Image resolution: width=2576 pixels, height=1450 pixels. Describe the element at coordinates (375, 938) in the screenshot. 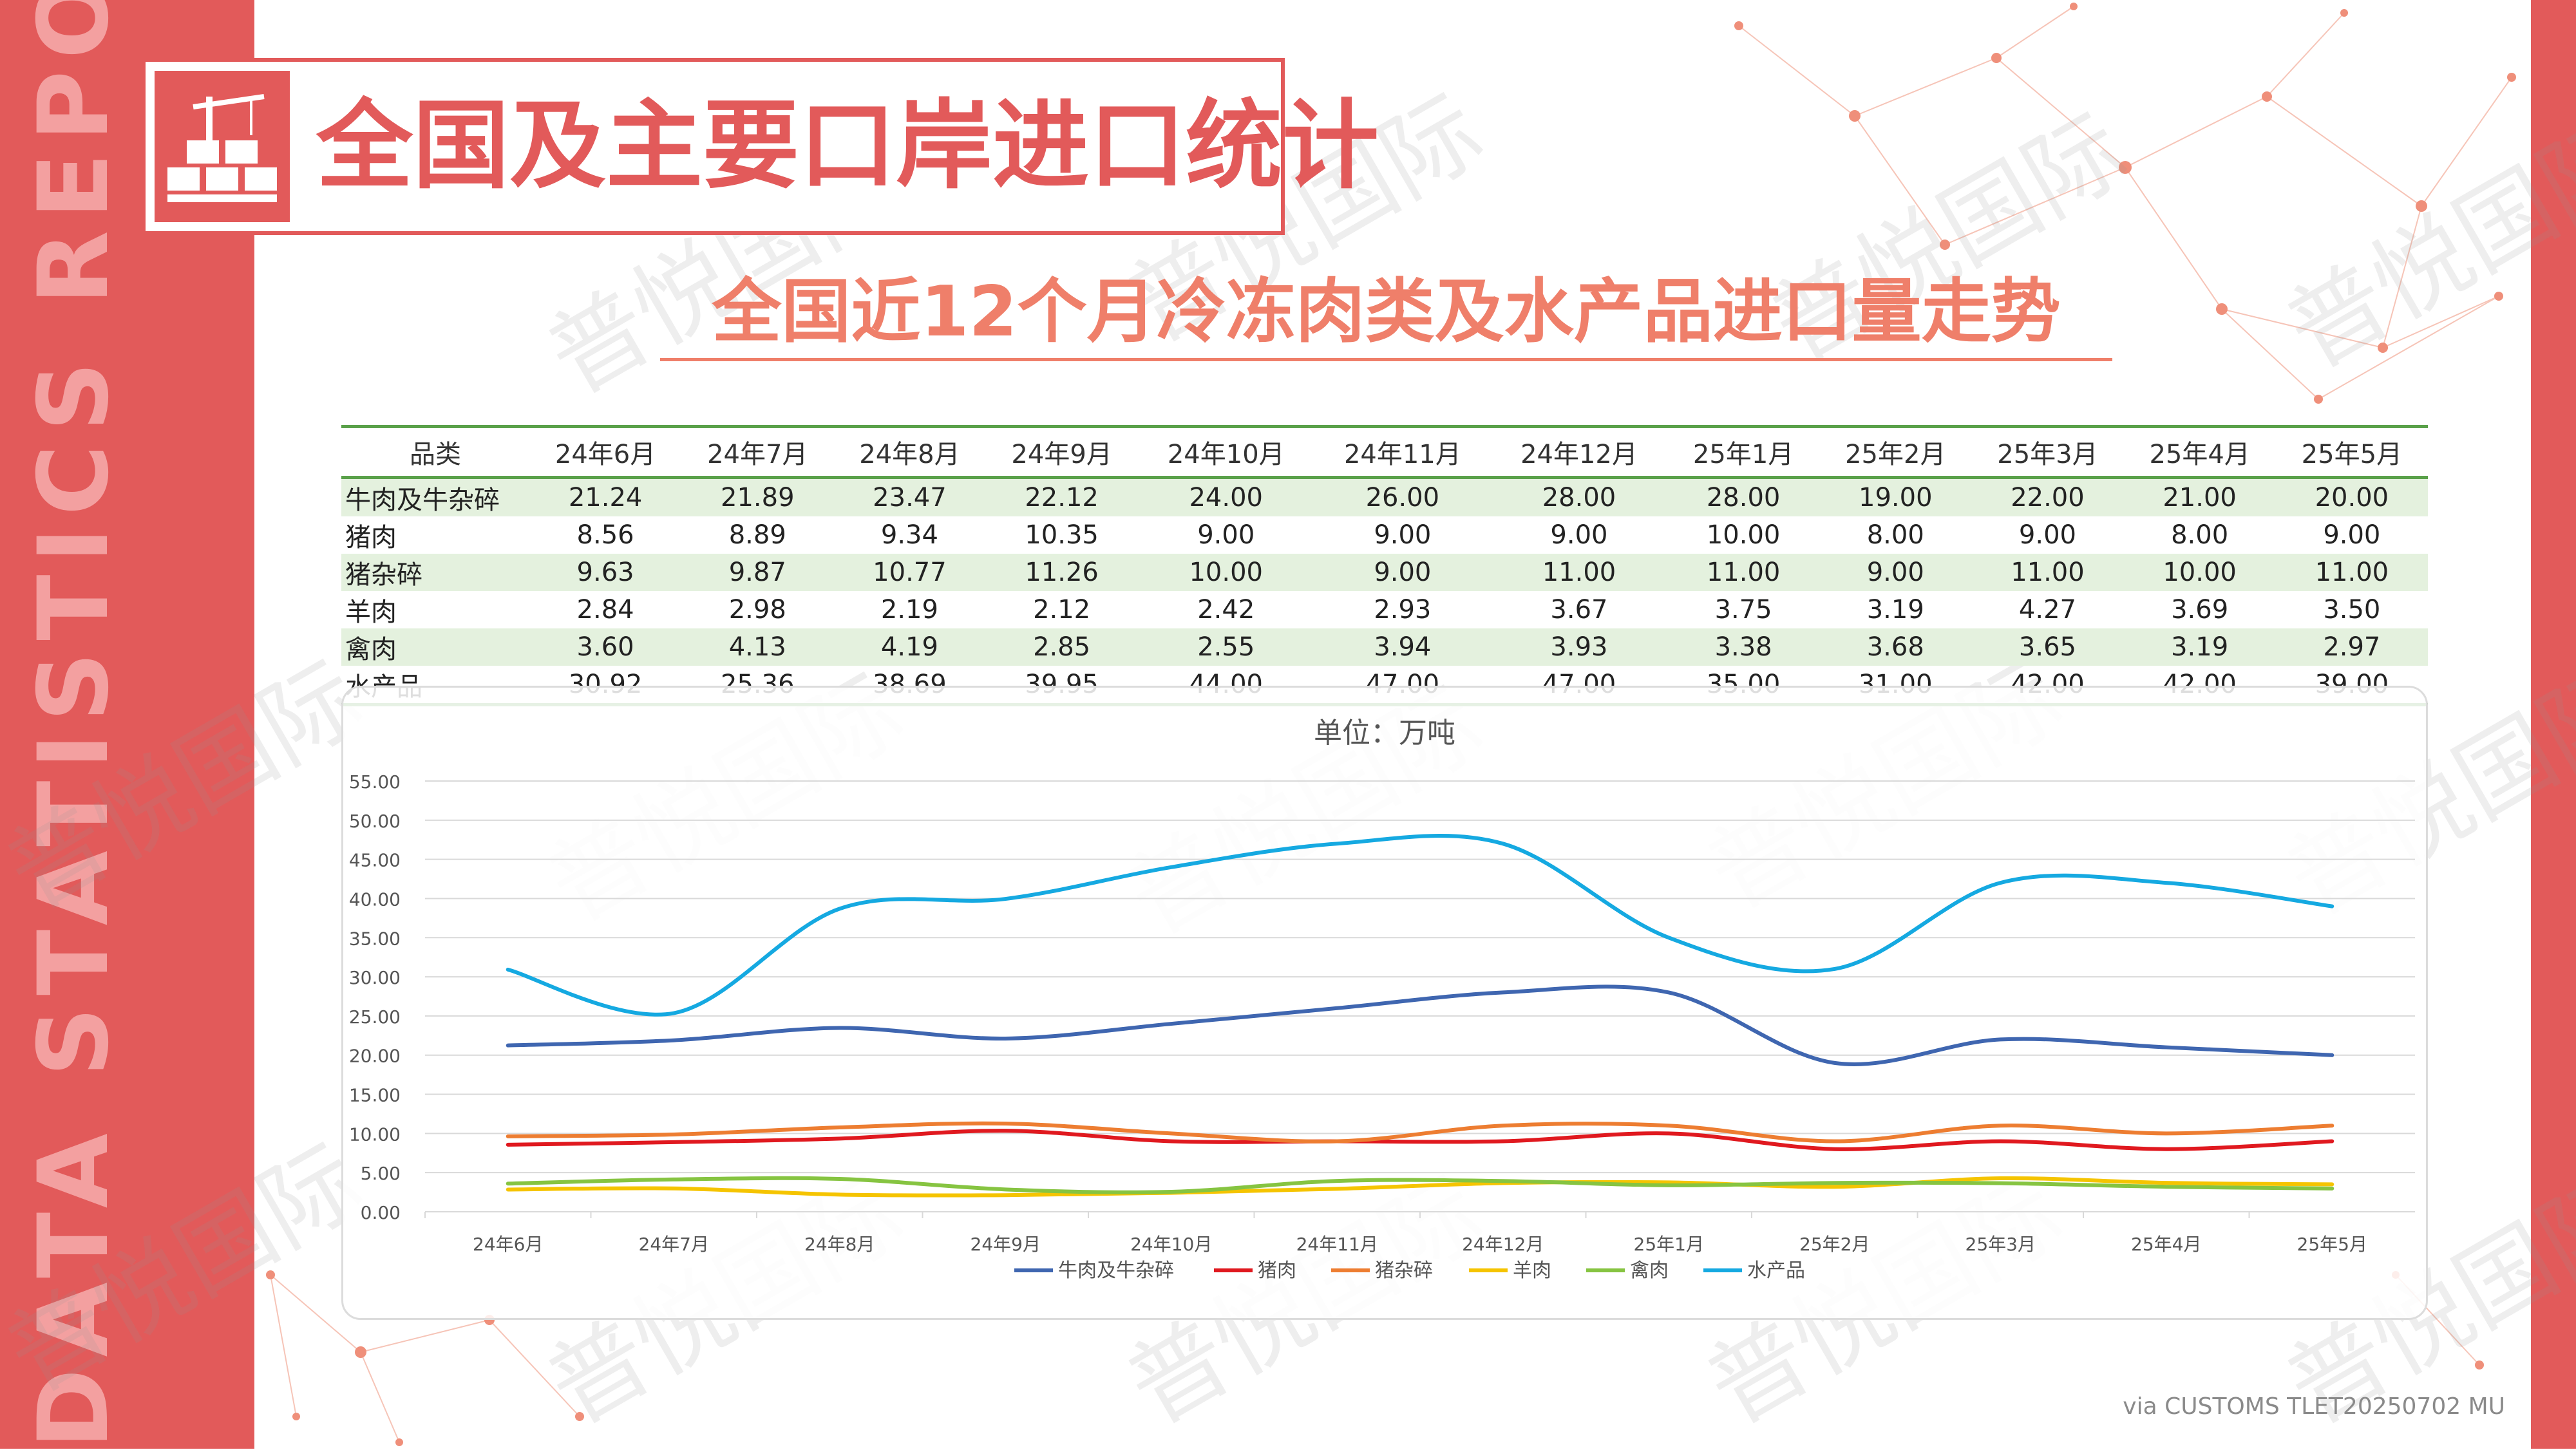

I see `y-tick-label: 35.00` at that location.